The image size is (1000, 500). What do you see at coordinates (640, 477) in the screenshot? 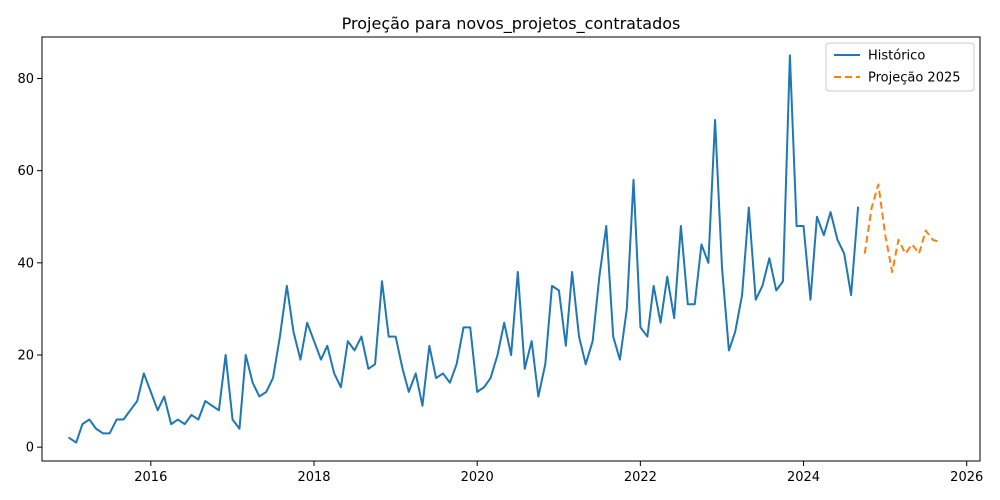
I see `x-tick-label: 2022` at bounding box center [640, 477].